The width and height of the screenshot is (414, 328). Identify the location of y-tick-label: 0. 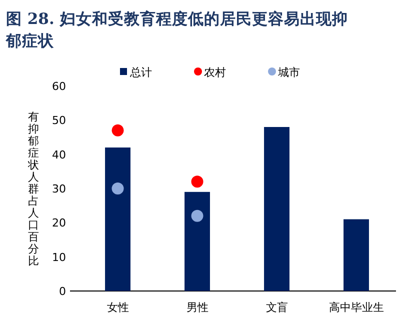
(62, 291).